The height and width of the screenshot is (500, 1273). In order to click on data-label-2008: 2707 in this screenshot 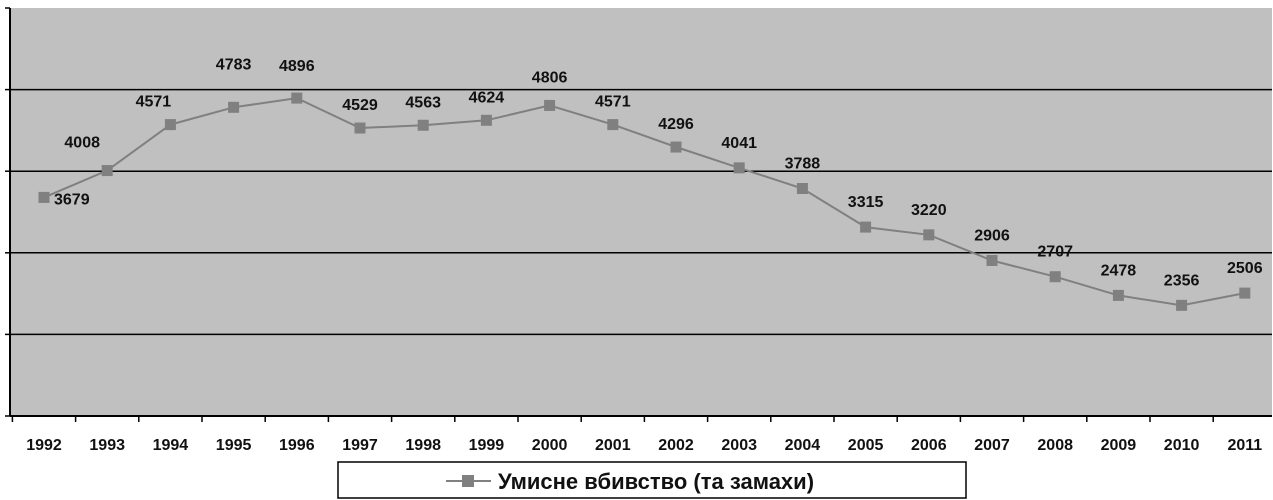, I will do `click(1055, 252)`.